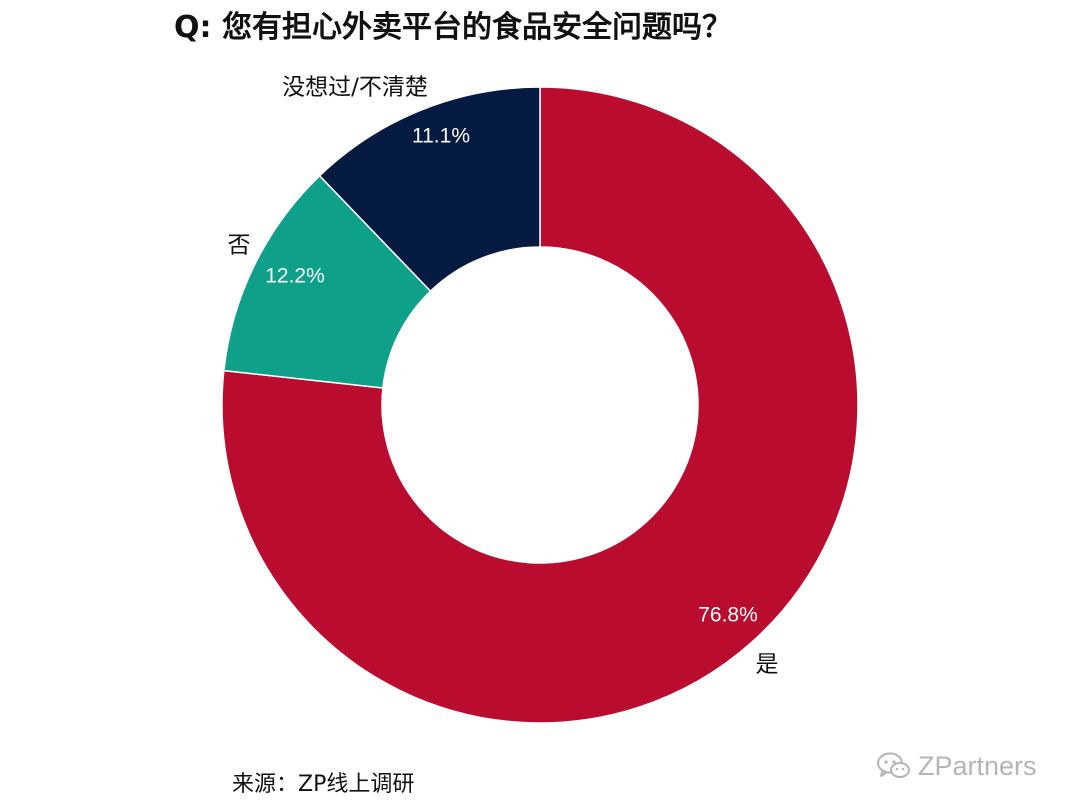 Image resolution: width=1080 pixels, height=810 pixels. What do you see at coordinates (767, 665) in the screenshot?
I see `category-label-0: 是` at bounding box center [767, 665].